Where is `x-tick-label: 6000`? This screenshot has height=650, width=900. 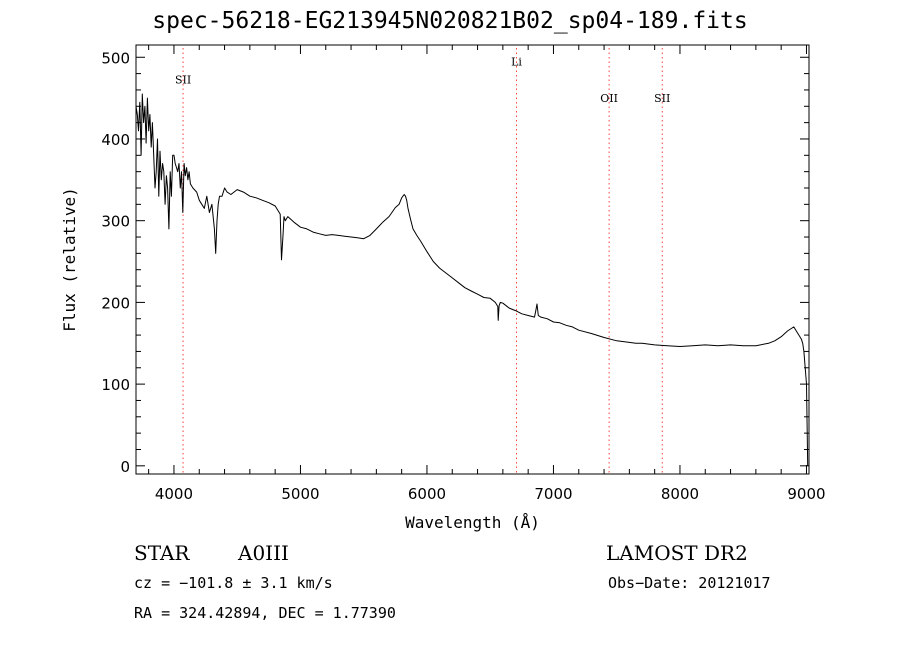 x-tick-label: 6000 is located at coordinates (427, 494).